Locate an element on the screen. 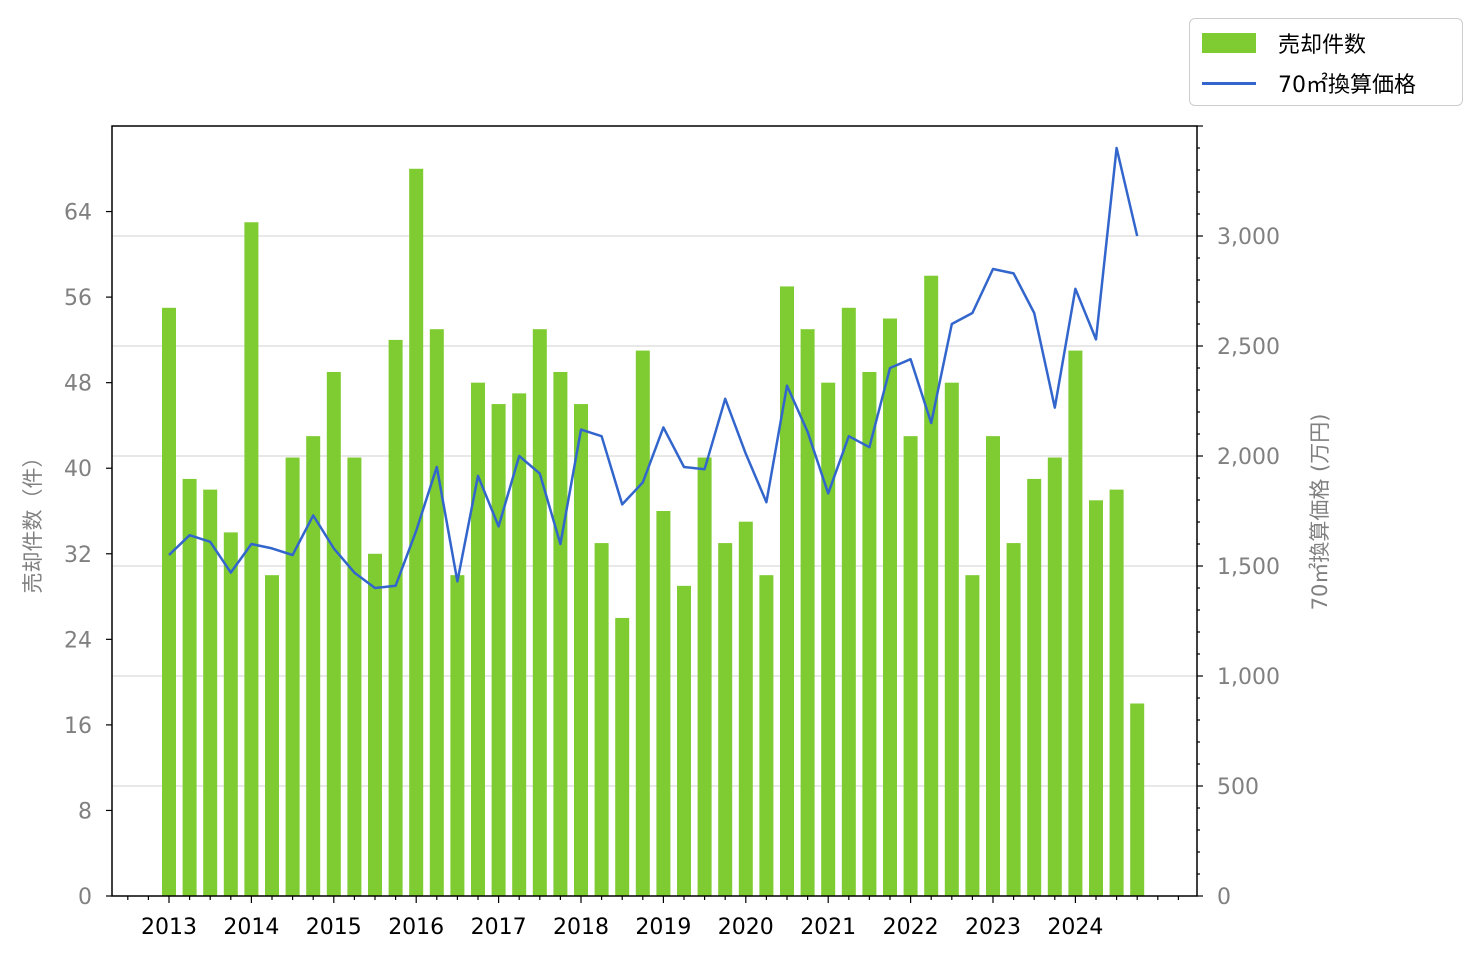  x-tick-label: 2023 is located at coordinates (993, 927).